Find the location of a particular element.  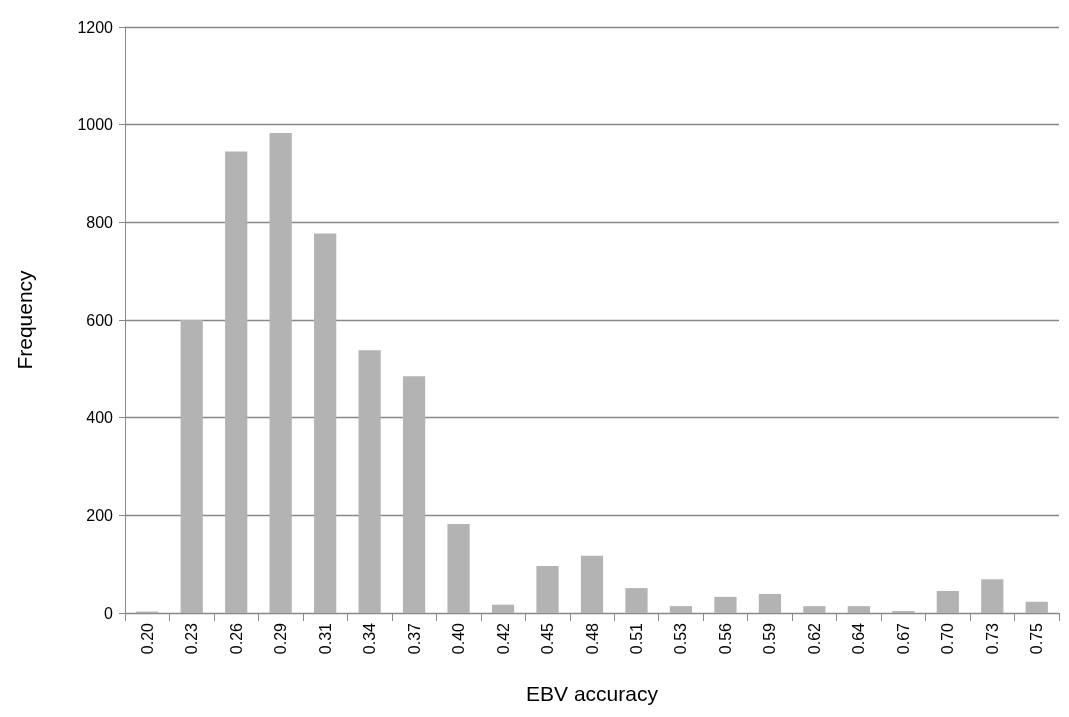

x-tick-label: 0.45 is located at coordinates (548, 638).